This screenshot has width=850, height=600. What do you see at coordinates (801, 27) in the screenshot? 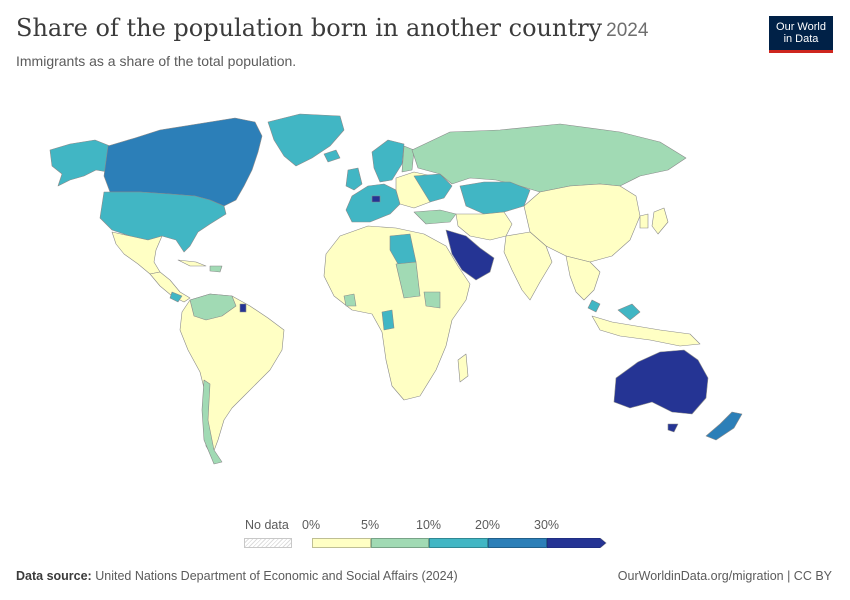
I see `logo-line-1: Our World` at bounding box center [801, 27].